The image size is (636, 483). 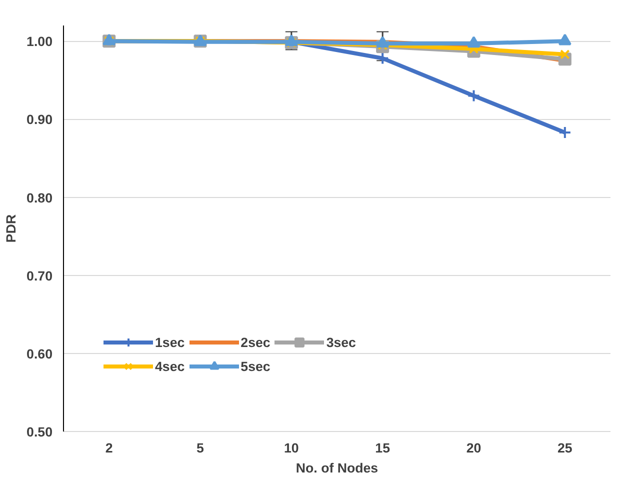 What do you see at coordinates (255, 366) in the screenshot?
I see `legend-label: 5sec` at bounding box center [255, 366].